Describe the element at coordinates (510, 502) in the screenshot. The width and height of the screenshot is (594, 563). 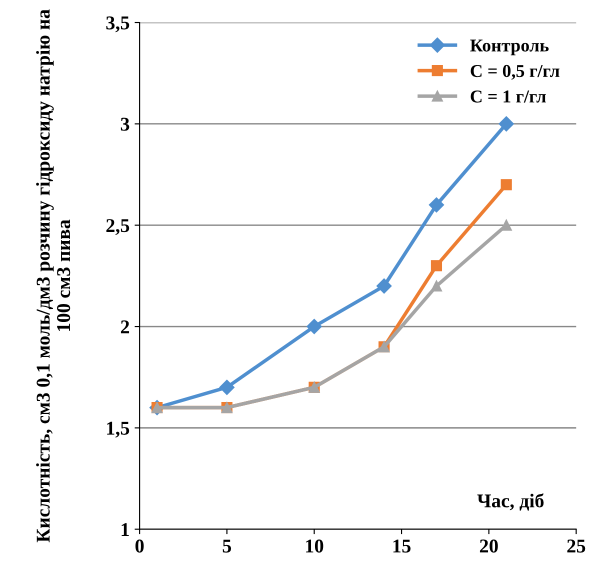
I see `x-axis-title: Час, діб` at that location.